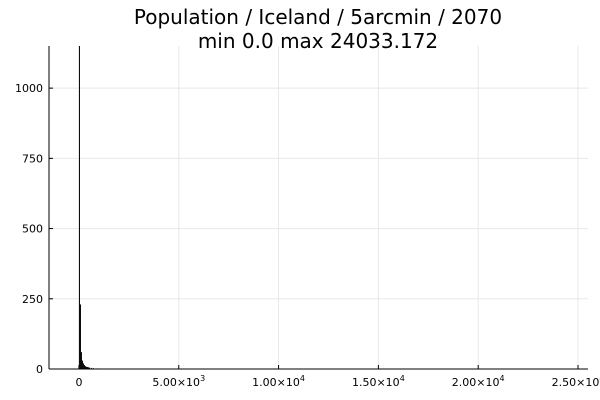  What do you see at coordinates (318, 17) in the screenshot?
I see `chart-title: Population / Iceland / 5arcmin / 2070` at bounding box center [318, 17].